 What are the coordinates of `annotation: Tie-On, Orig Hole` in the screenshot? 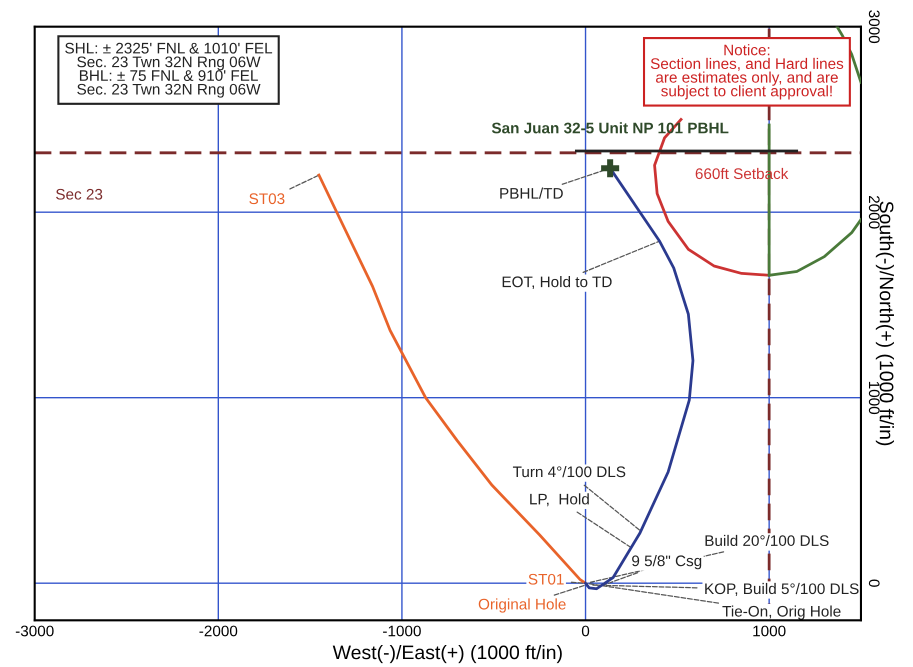 It's located at (781, 612).